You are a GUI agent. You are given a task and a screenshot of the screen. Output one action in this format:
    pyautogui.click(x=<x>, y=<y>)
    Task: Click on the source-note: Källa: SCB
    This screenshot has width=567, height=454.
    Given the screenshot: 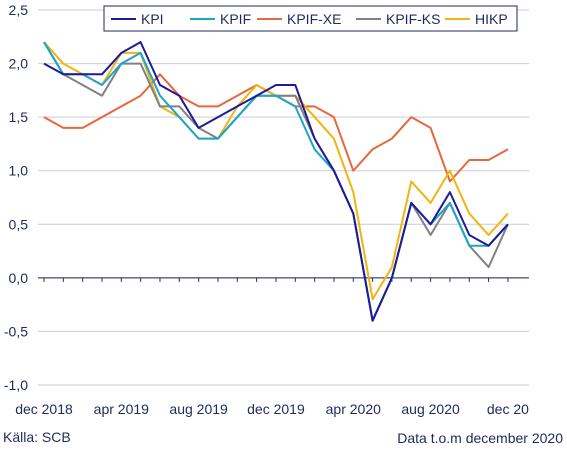 What is the action you would take?
    pyautogui.click(x=37, y=437)
    